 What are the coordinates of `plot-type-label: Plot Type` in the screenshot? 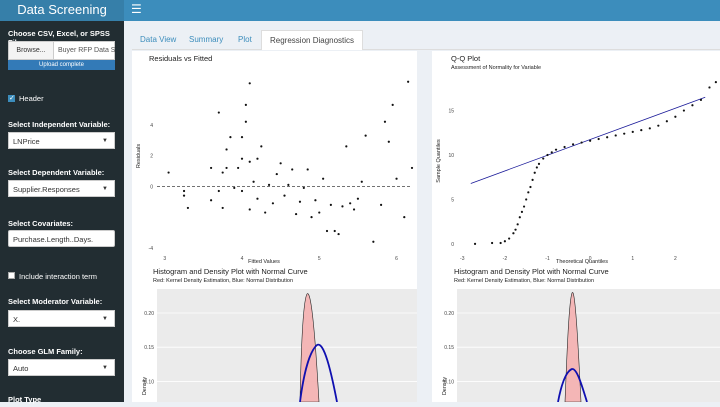 It's located at (25, 399).